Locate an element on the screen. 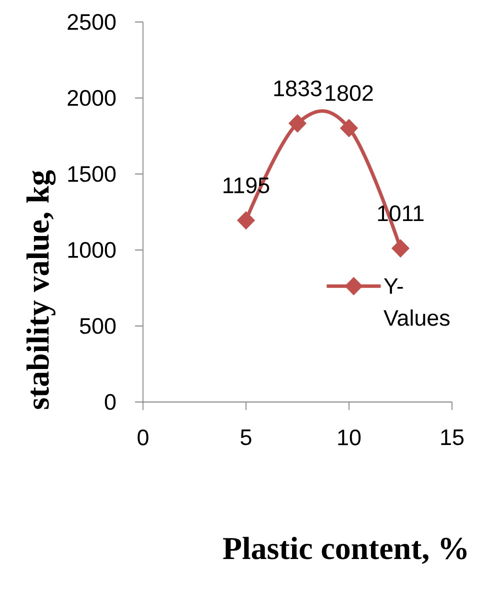 This screenshot has width=478, height=610. y-tick-label: 1500 is located at coordinates (92, 174).